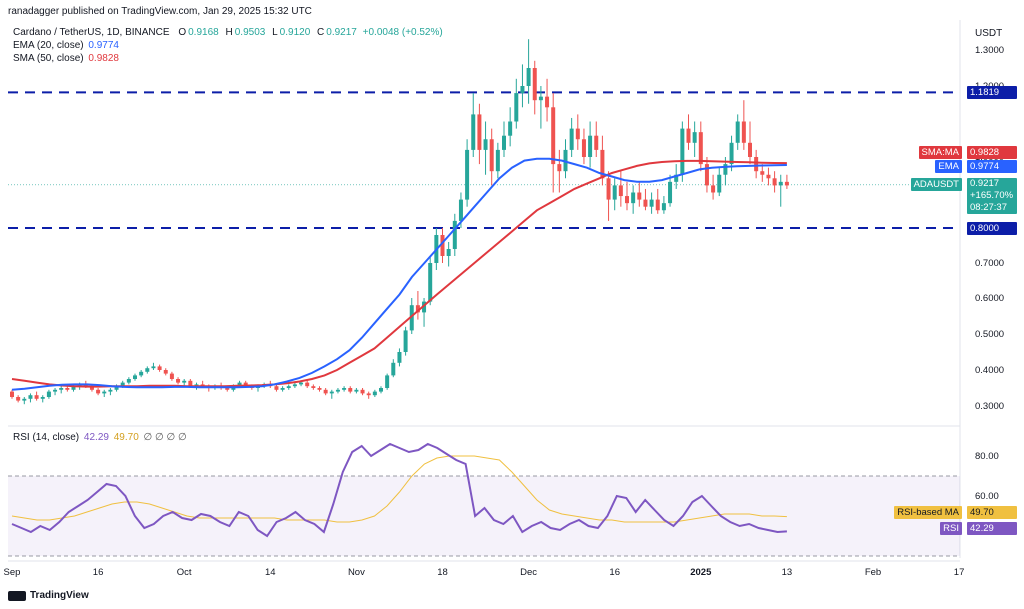  Describe the element at coordinates (321, 32) in the screenshot. I see `c-label: C` at that location.